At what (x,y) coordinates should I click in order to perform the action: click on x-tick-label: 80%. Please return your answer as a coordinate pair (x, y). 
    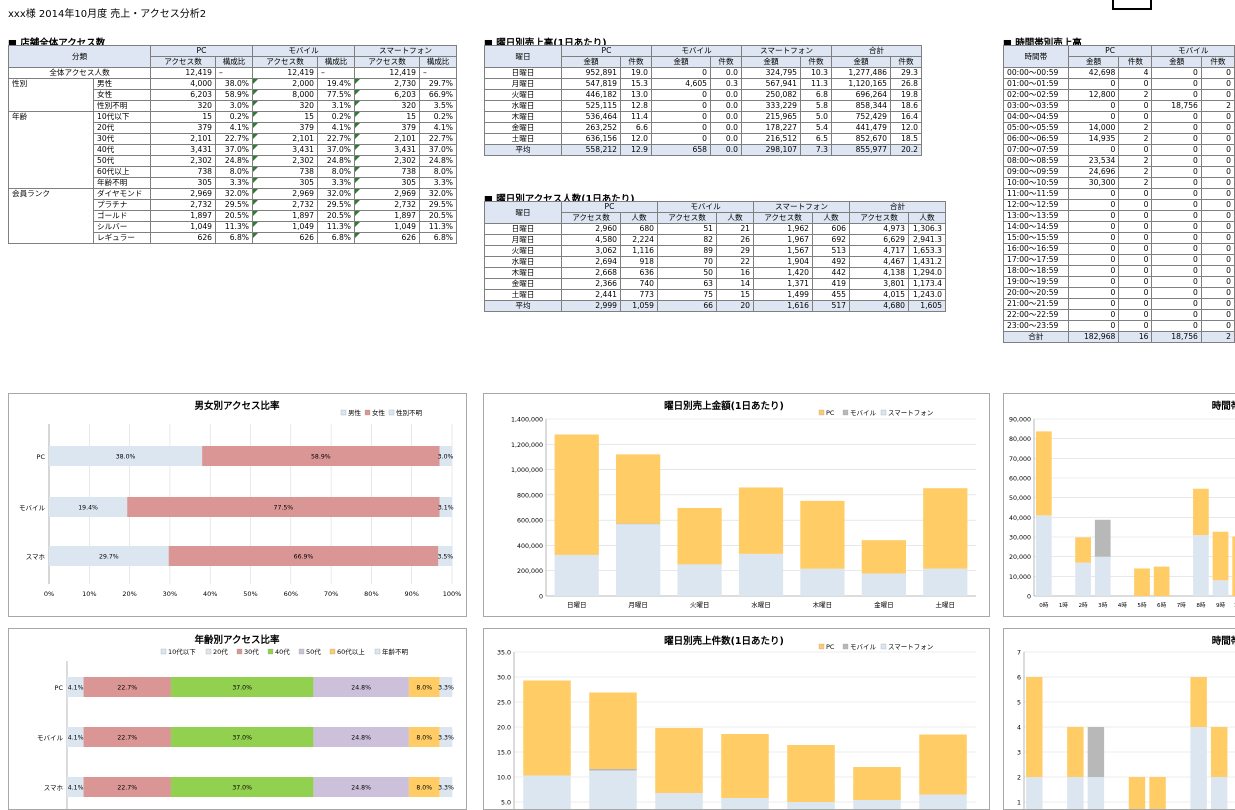
    Looking at the image, I should click on (371, 594).